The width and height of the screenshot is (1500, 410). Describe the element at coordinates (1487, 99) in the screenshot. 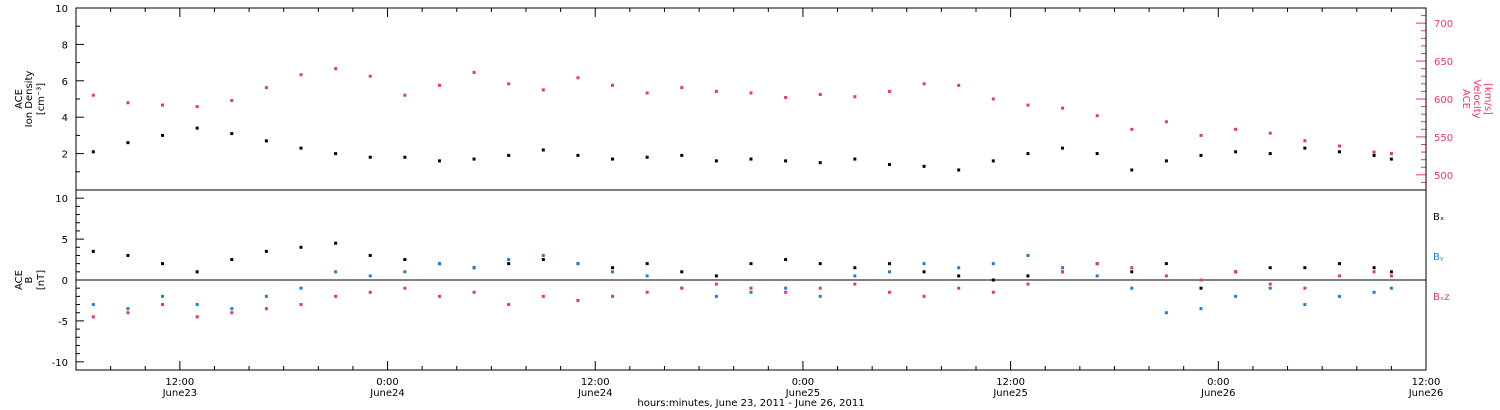

I see `velocity-axis-title-line3: [km/s]` at that location.